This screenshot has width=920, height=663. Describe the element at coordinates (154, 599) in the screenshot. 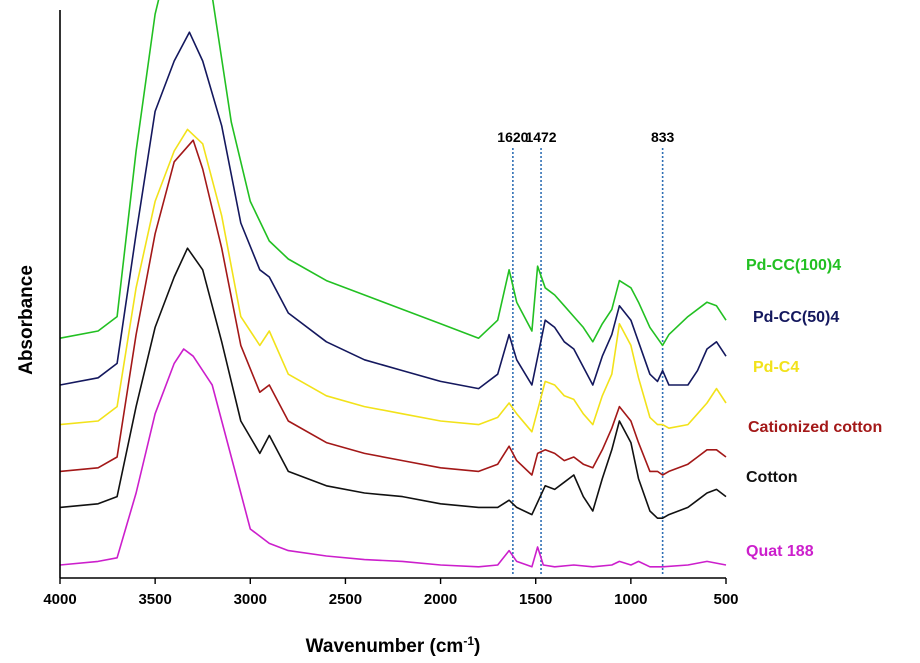

I see `x-tick-label: 3500` at that location.